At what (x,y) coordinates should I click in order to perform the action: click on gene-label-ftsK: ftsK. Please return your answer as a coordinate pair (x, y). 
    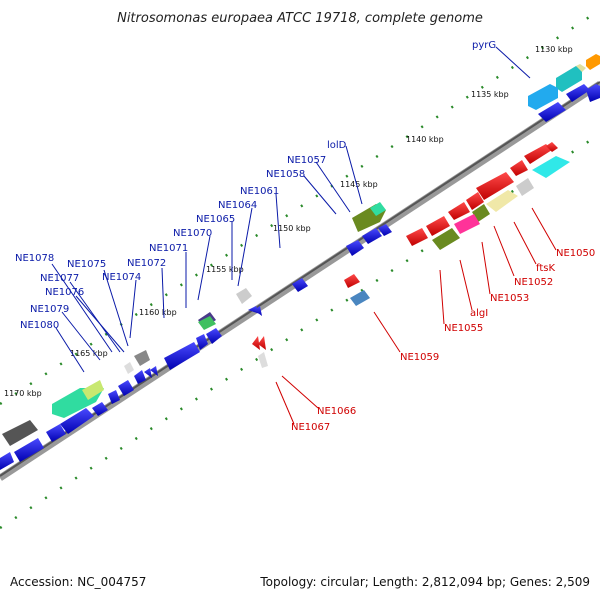
    Looking at the image, I should click on (545, 268).